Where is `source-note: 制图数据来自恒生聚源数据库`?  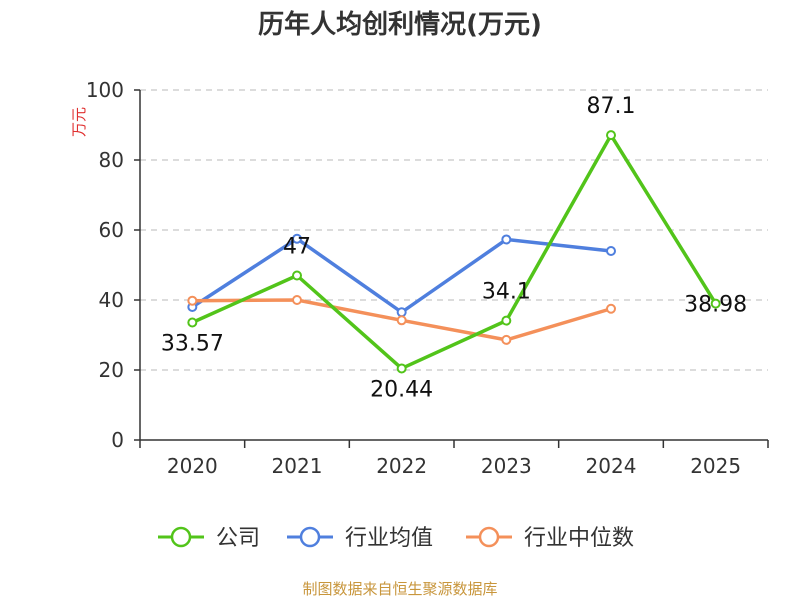
source-note: 制图数据来自恒生聚源数据库 is located at coordinates (400, 589).